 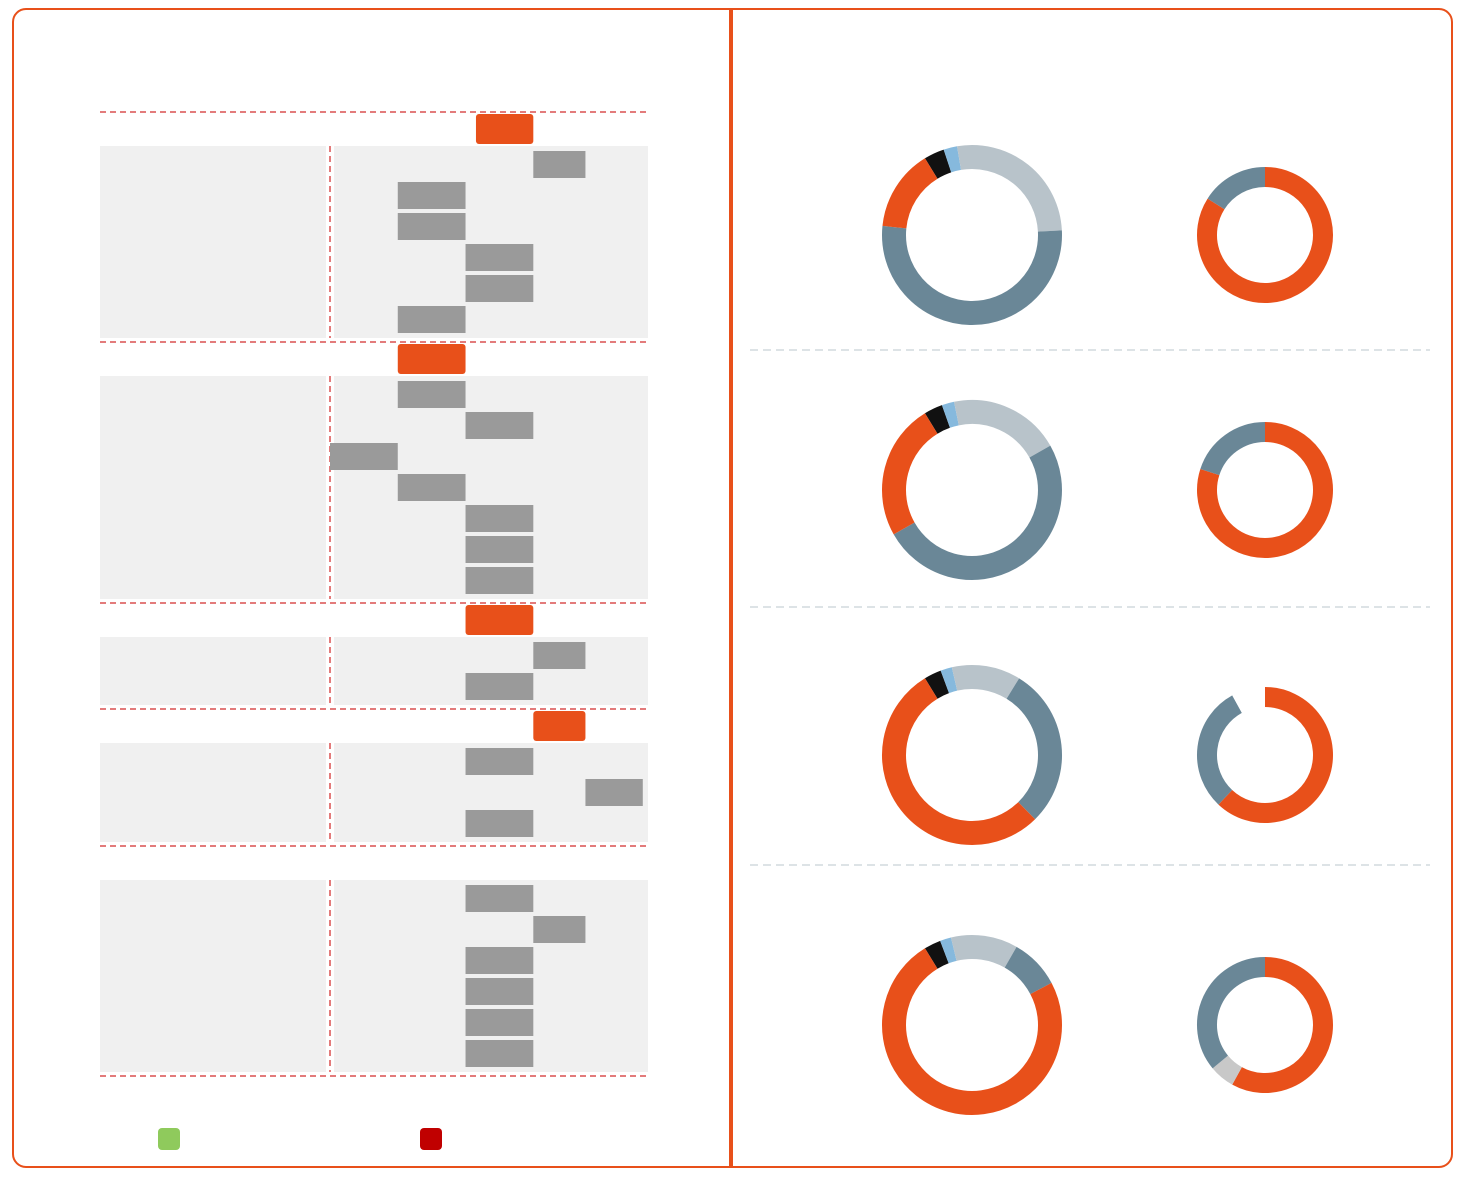 I want to click on legend-swatch-b, so click(x=431, y=1139).